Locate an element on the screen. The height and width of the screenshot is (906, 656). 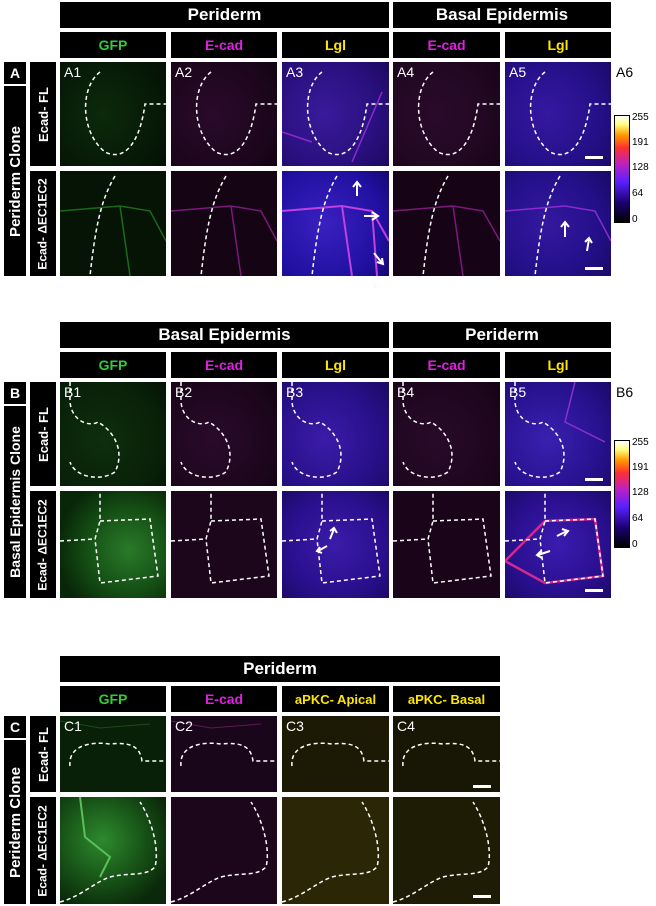
colorbar-label-b6: B6 is located at coordinates (625, 392).